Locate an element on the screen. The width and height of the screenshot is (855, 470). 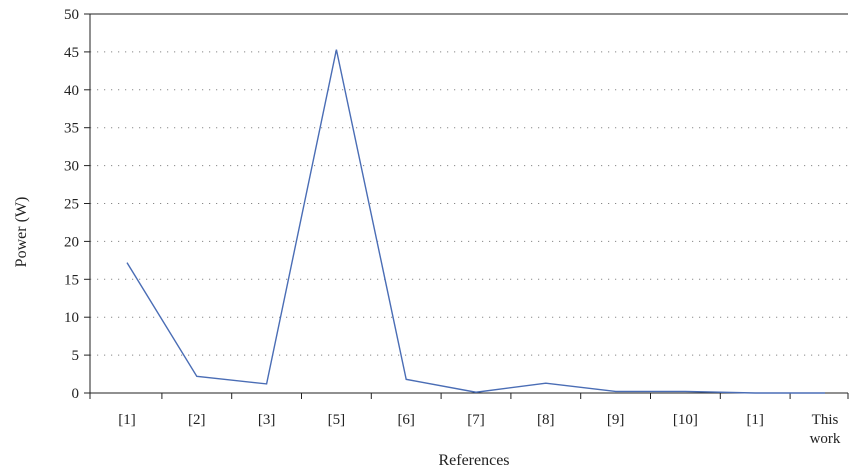
y-tick-label: 20 is located at coordinates (71, 242).